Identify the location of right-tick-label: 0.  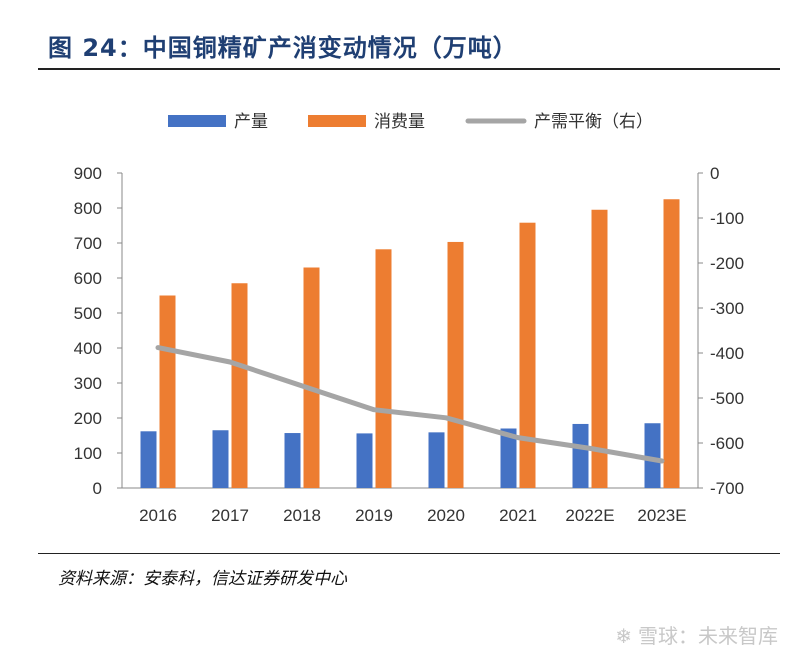
(714, 173).